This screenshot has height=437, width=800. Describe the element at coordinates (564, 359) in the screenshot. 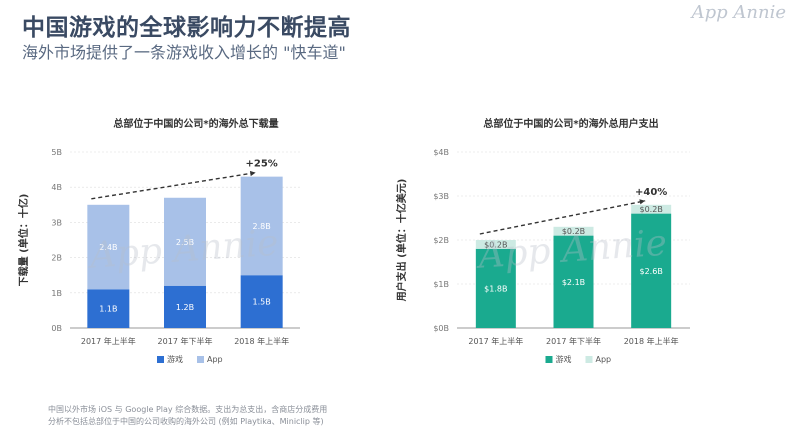

I see `legend-label-1-0: 游戏` at that location.